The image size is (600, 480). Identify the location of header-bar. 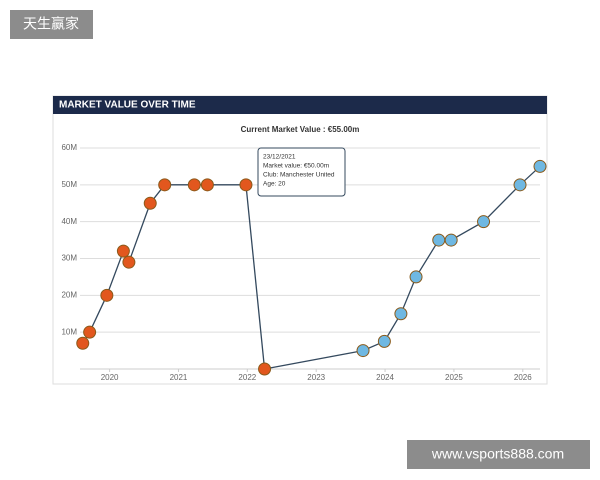
(300, 105).